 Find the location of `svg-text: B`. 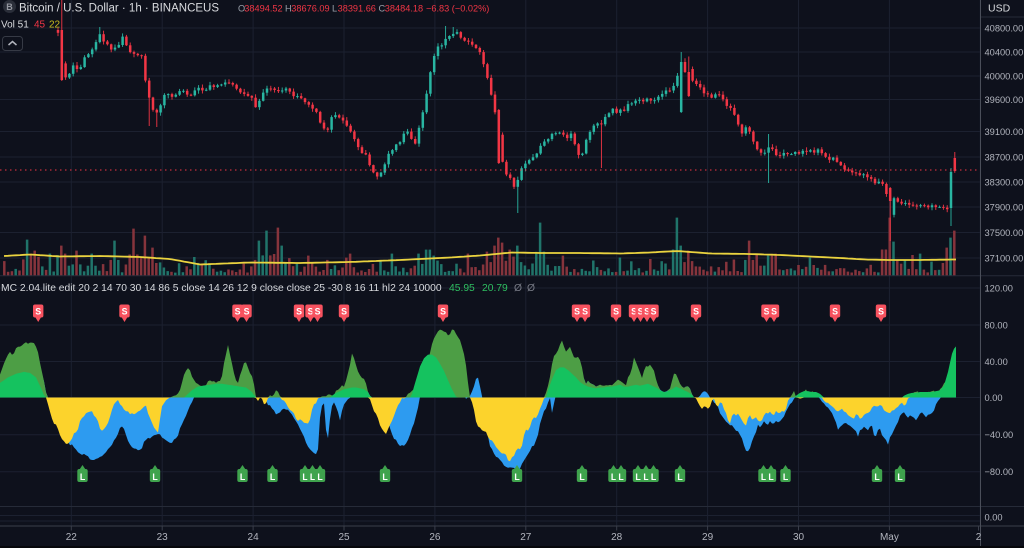

svg-text: B is located at coordinates (9, 7).